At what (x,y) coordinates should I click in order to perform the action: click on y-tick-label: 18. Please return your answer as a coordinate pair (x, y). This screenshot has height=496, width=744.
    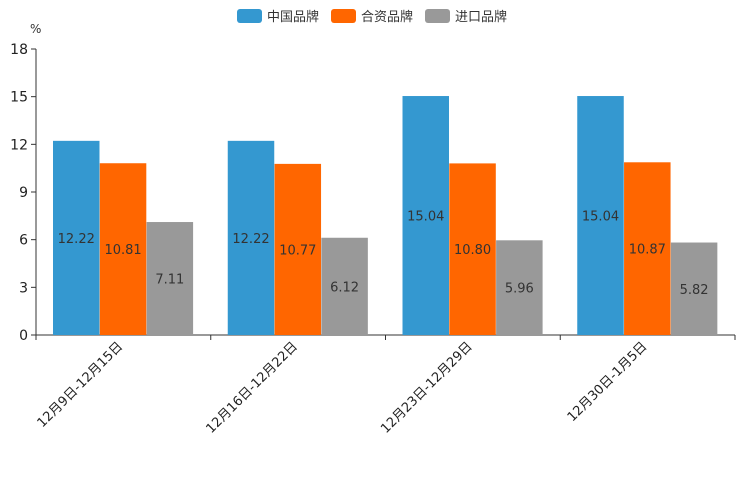
    Looking at the image, I should click on (19, 50).